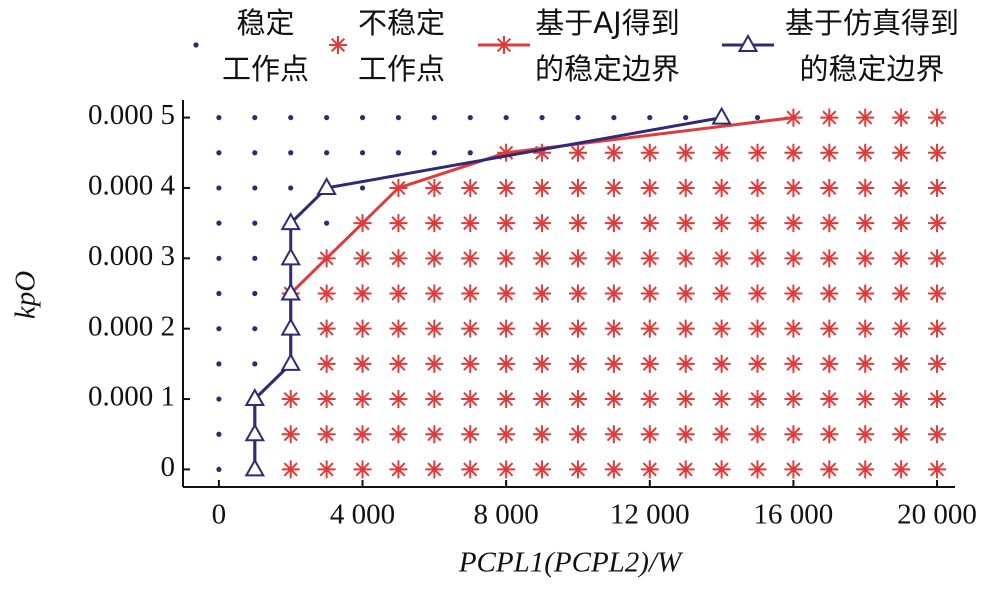  I want to click on y-tick-label: 0.000 5, so click(131, 115).